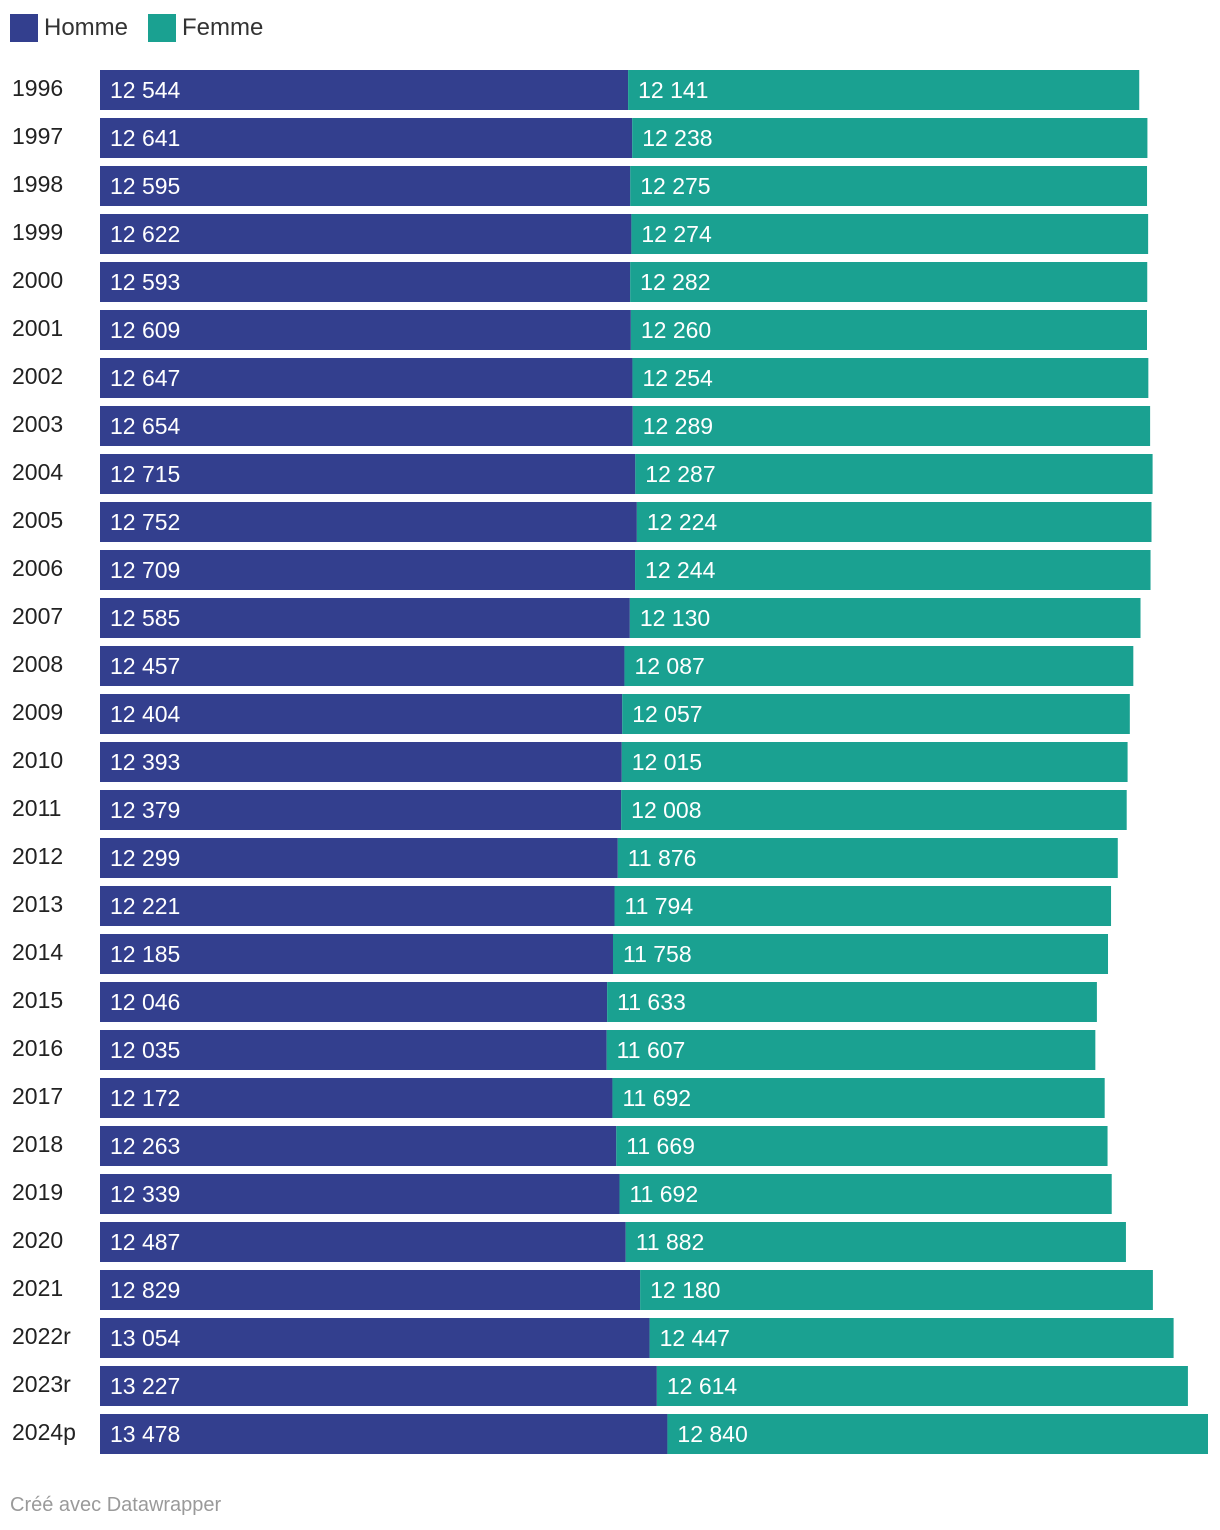 Image resolution: width=1220 pixels, height=1530 pixels. I want to click on bar-homme-2020, so click(363, 1242).